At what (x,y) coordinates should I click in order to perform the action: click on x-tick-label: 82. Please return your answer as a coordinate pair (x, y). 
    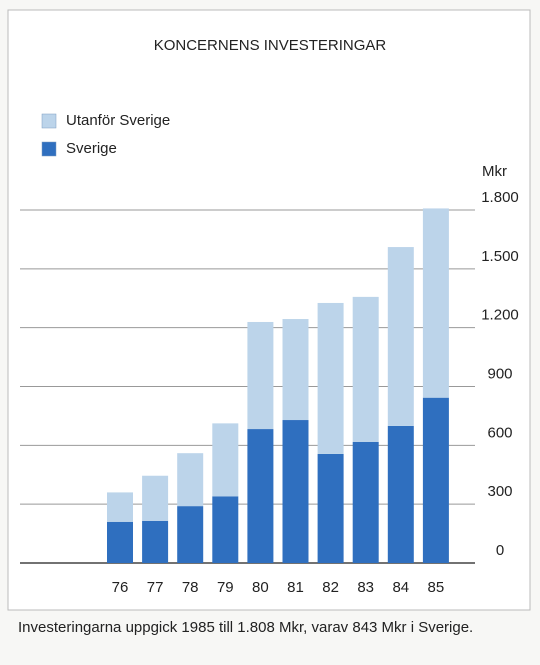
    Looking at the image, I should click on (330, 587).